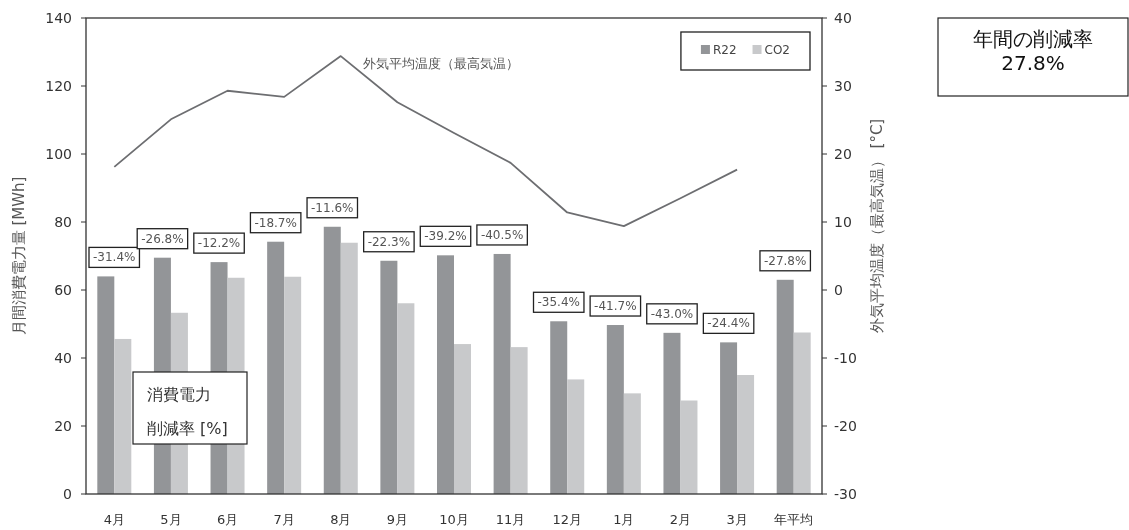 The height and width of the screenshot is (530, 1129). What do you see at coordinates (843, 86) in the screenshot?
I see `y2tick: 30` at bounding box center [843, 86].